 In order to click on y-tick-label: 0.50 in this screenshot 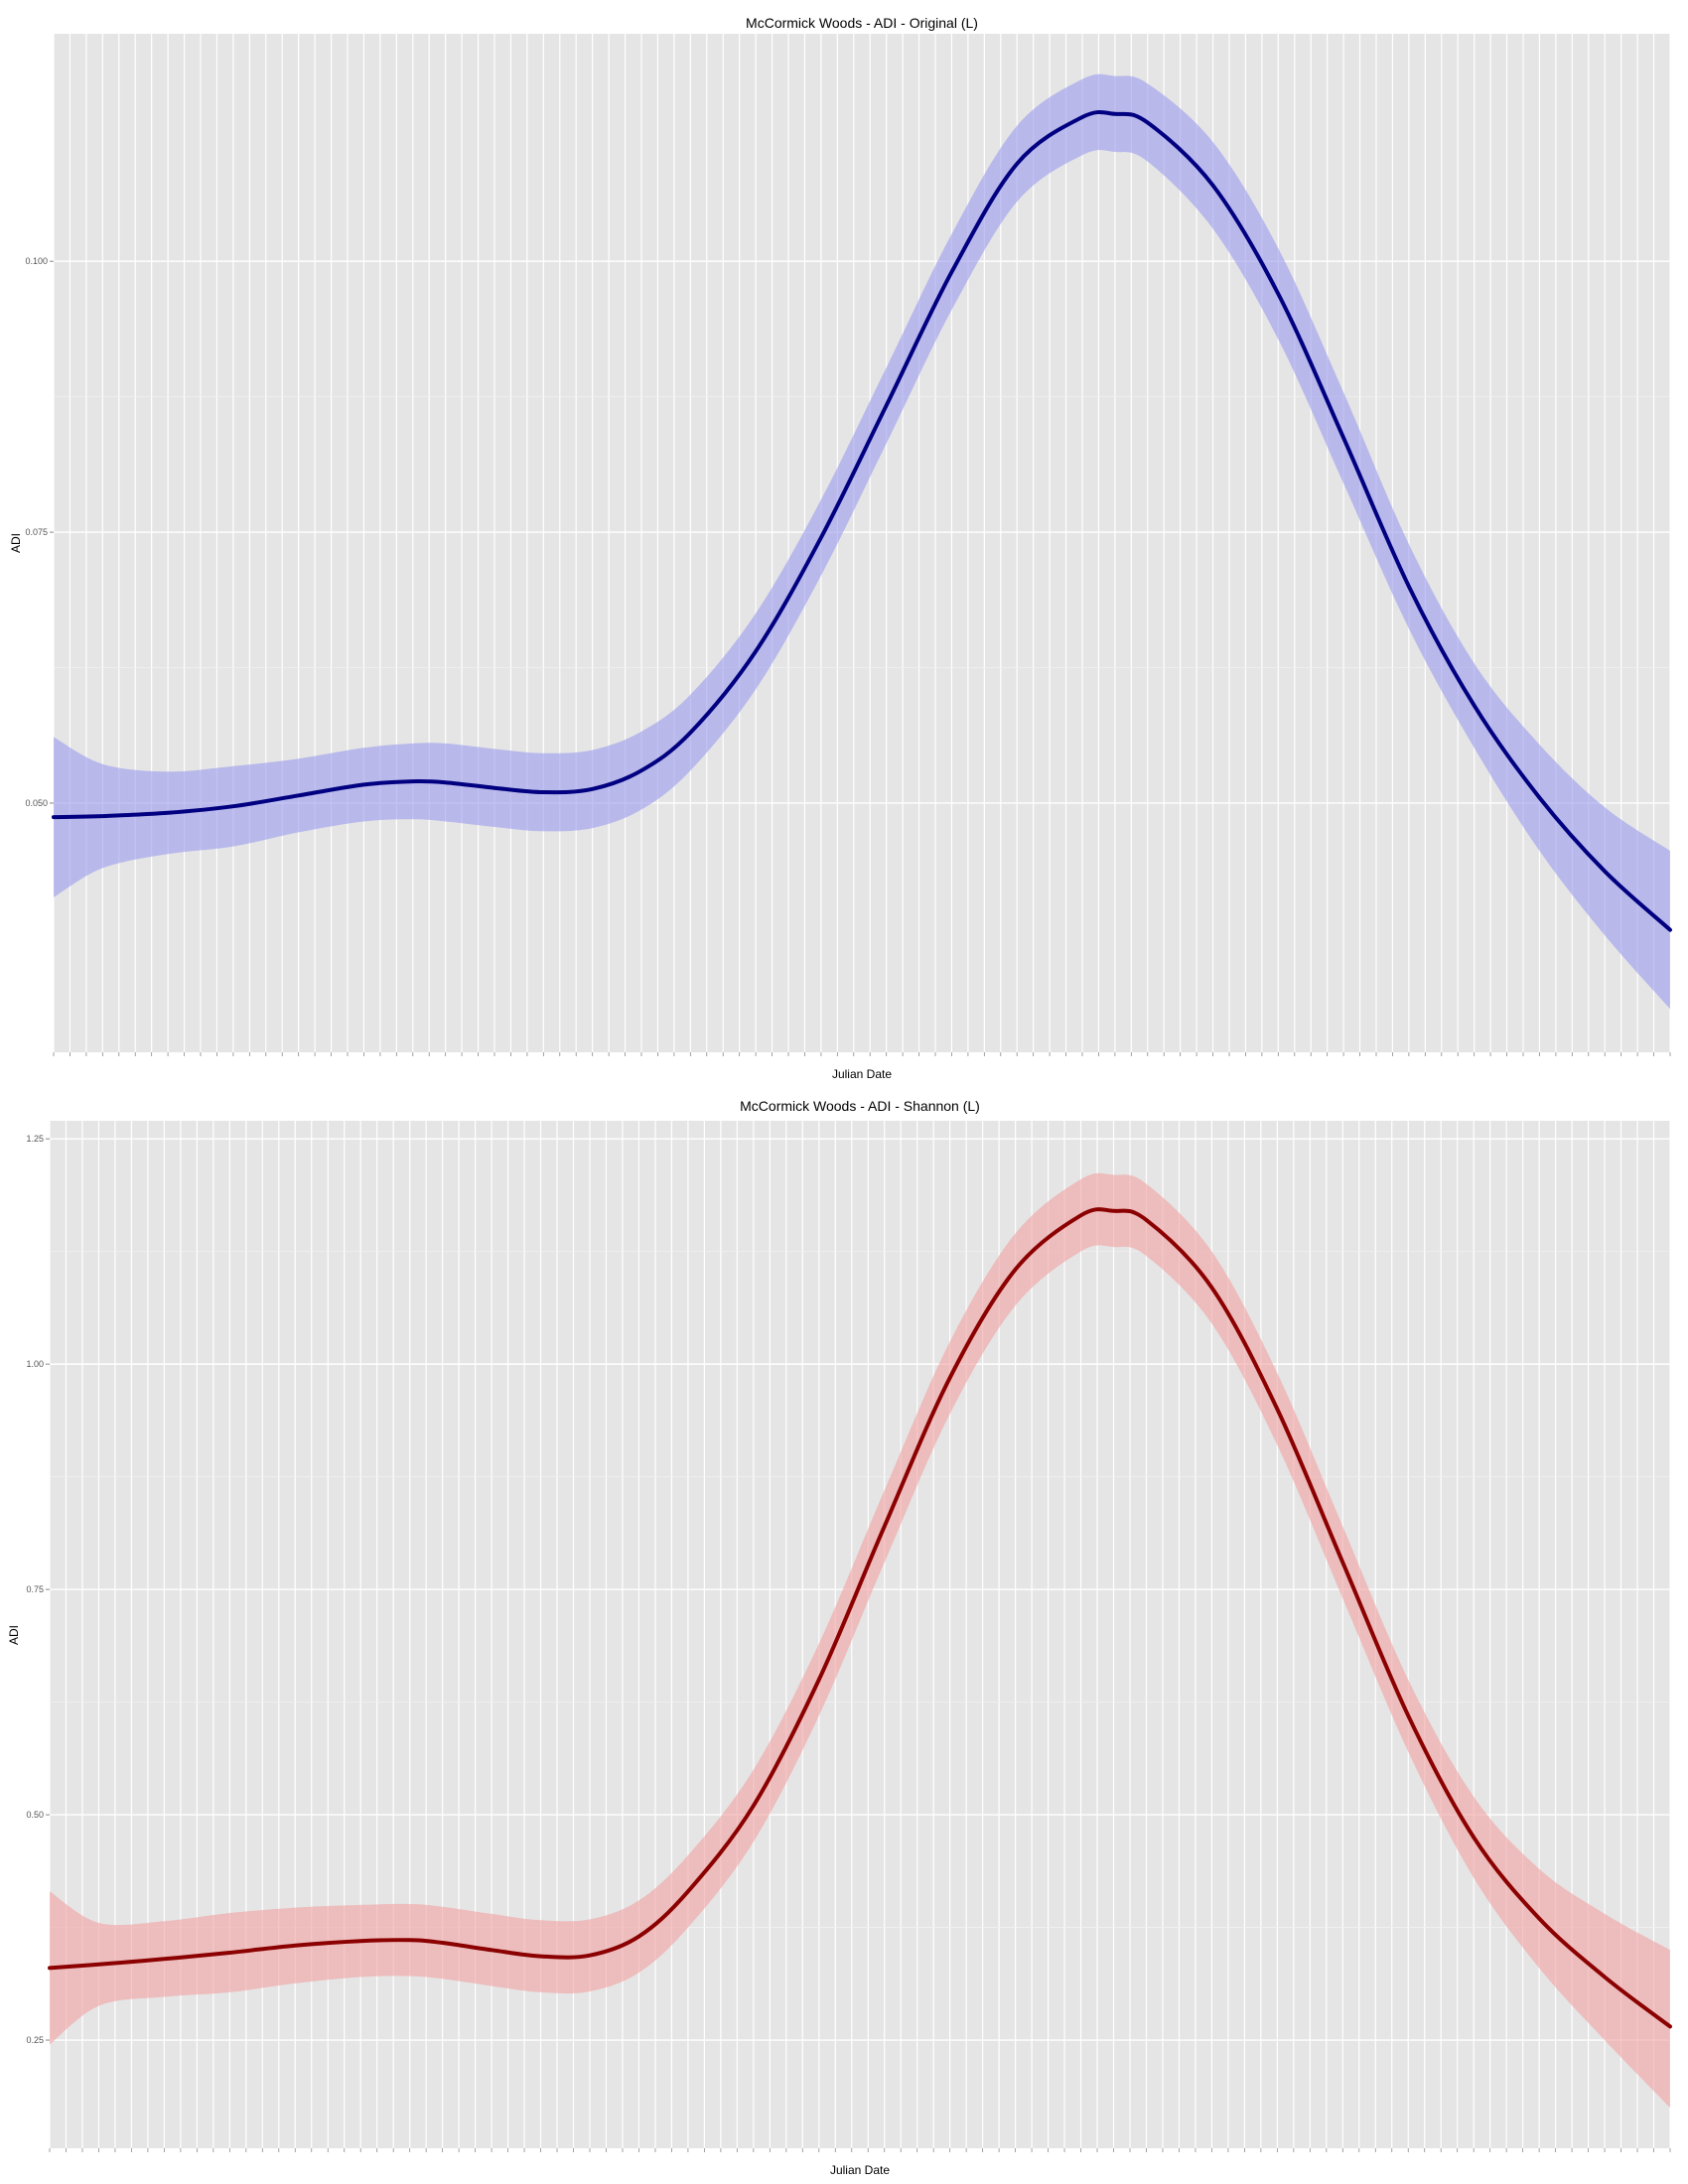, I will do `click(35, 1815)`.